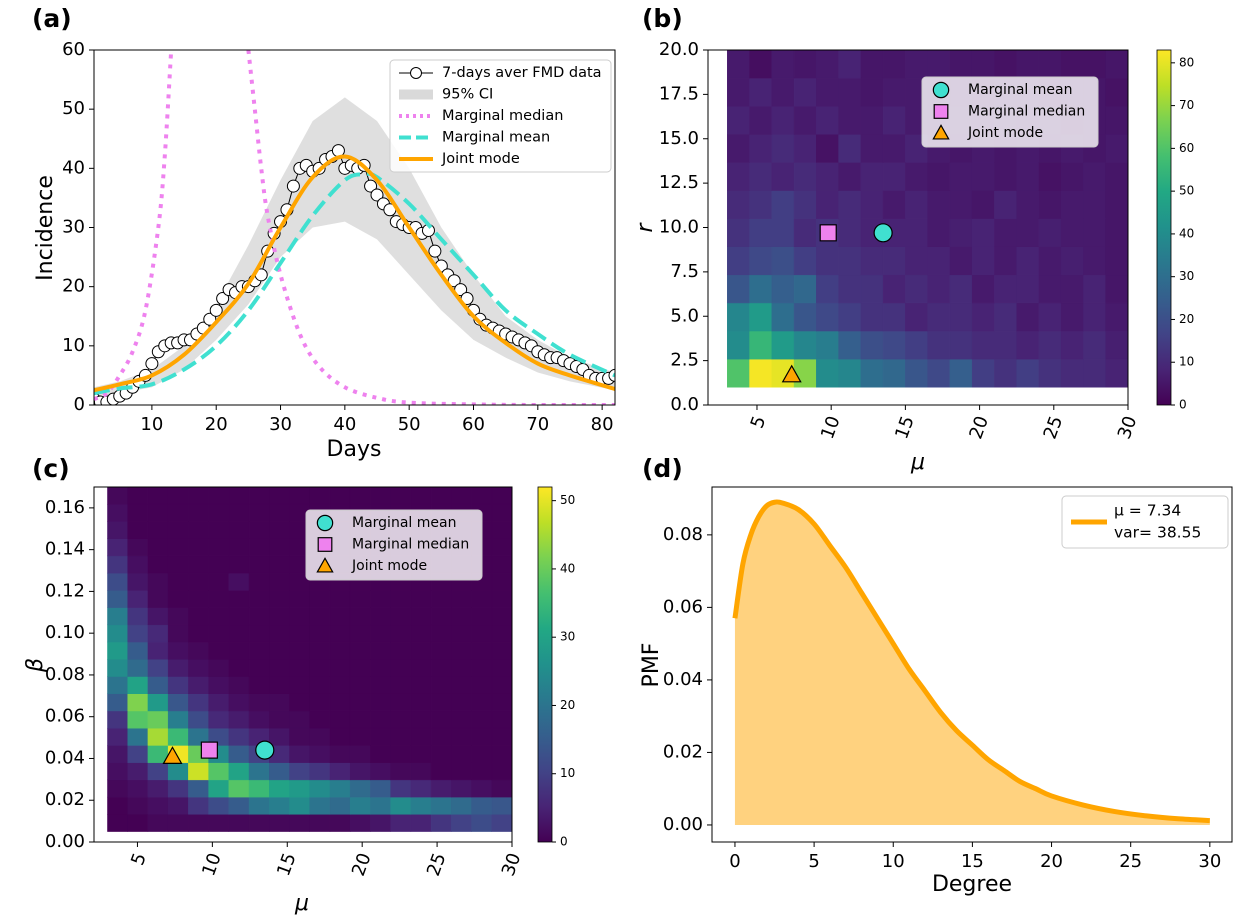  Describe the element at coordinates (941, 111) in the screenshot. I see `marker-square` at that location.